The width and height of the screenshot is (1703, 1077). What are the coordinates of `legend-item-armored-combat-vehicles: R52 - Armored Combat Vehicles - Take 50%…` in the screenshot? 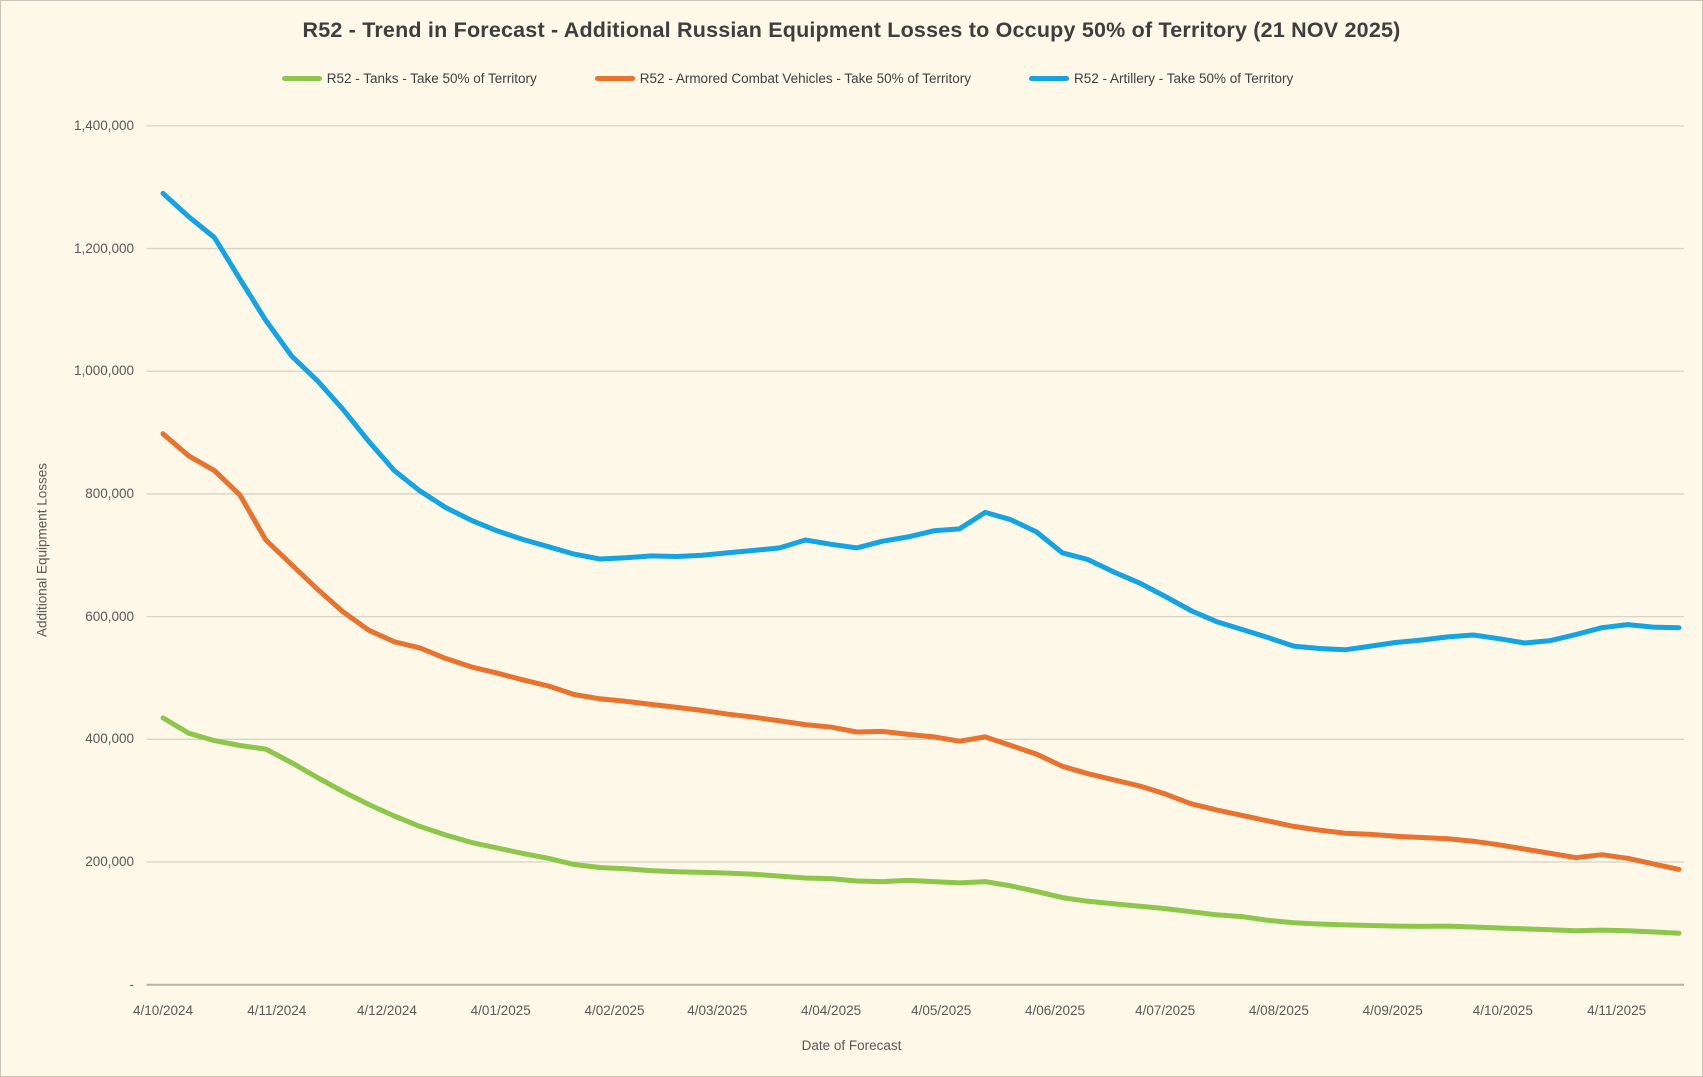 It's located at (782, 78).